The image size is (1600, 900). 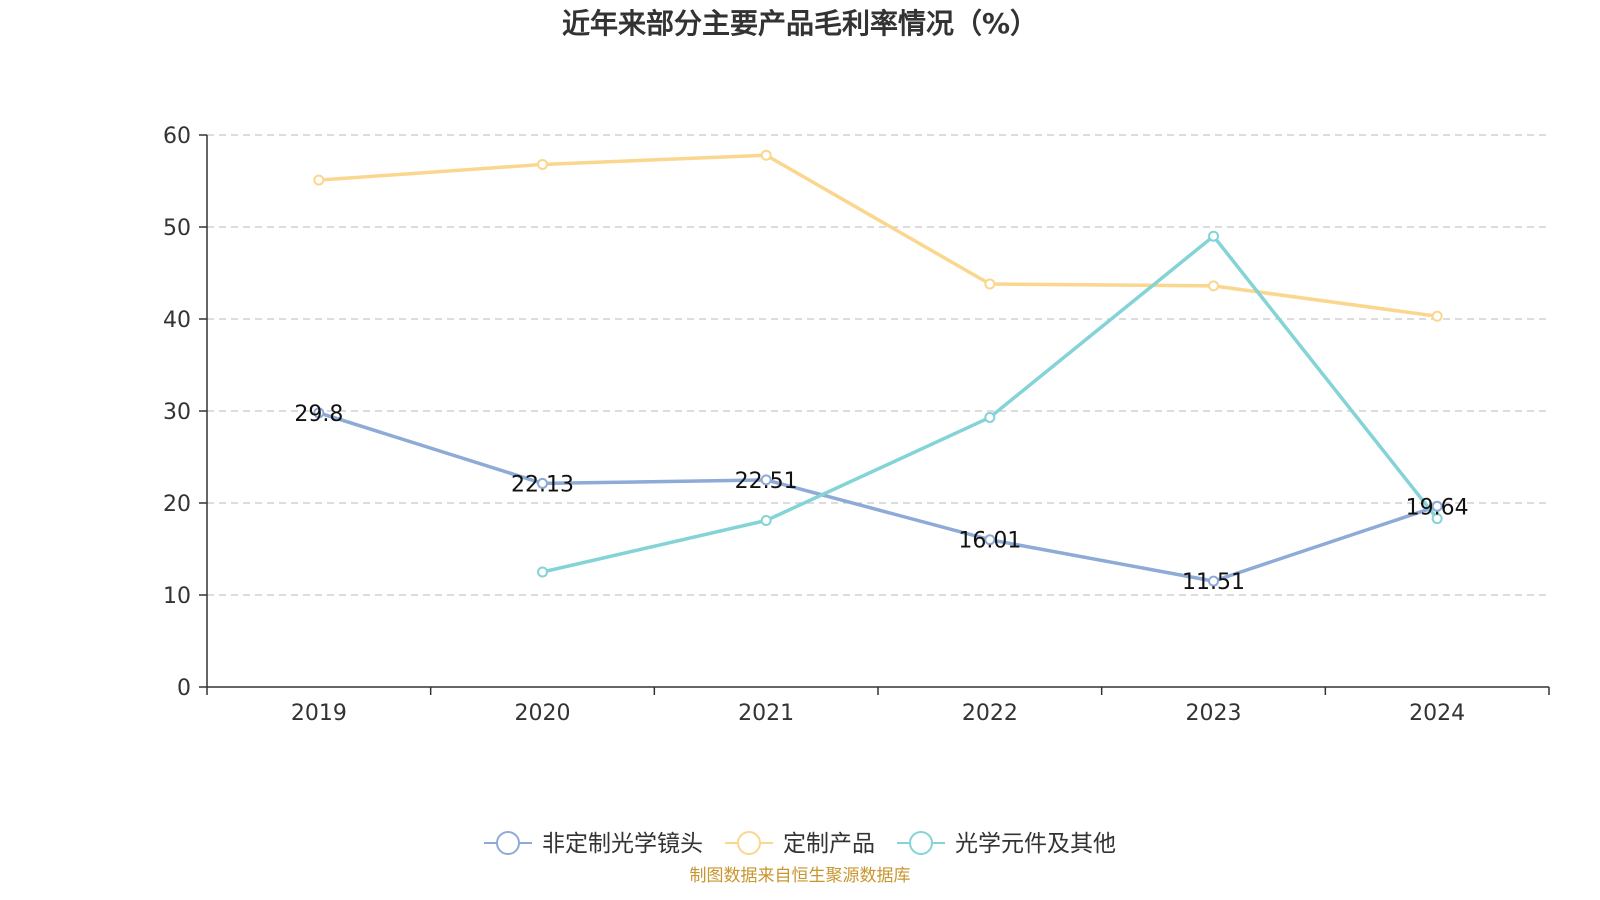 I want to click on data-label: 11.51, so click(x=1213, y=582).